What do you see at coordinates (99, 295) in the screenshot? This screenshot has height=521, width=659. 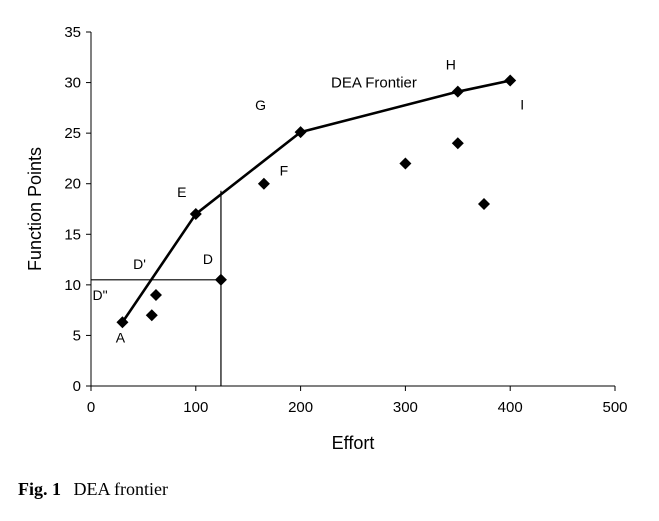 I see `annotation-label: D"` at bounding box center [99, 295].